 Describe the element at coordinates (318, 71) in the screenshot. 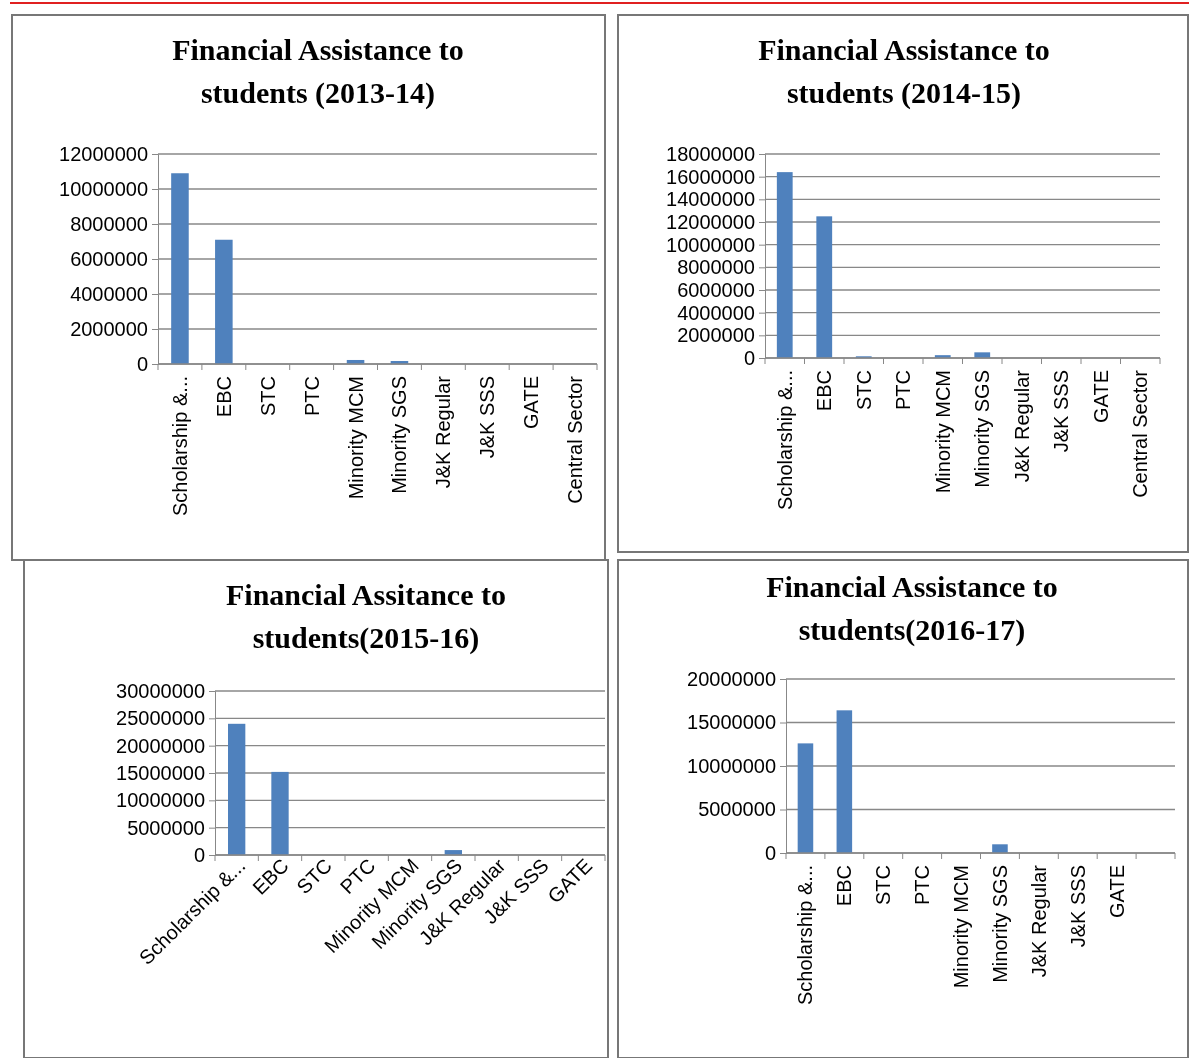

I see `chart-title: Financial Assistance to students (2013-14)` at that location.